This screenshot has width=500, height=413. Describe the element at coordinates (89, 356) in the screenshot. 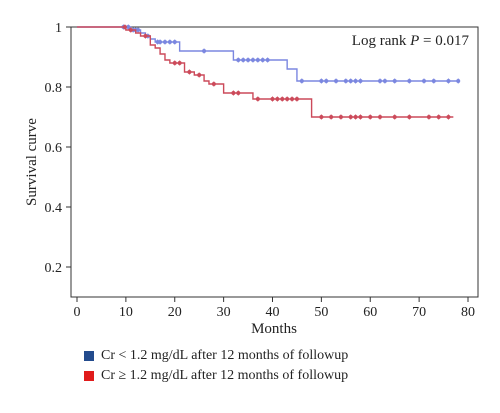

I see `legend-swatch-blue` at that location.